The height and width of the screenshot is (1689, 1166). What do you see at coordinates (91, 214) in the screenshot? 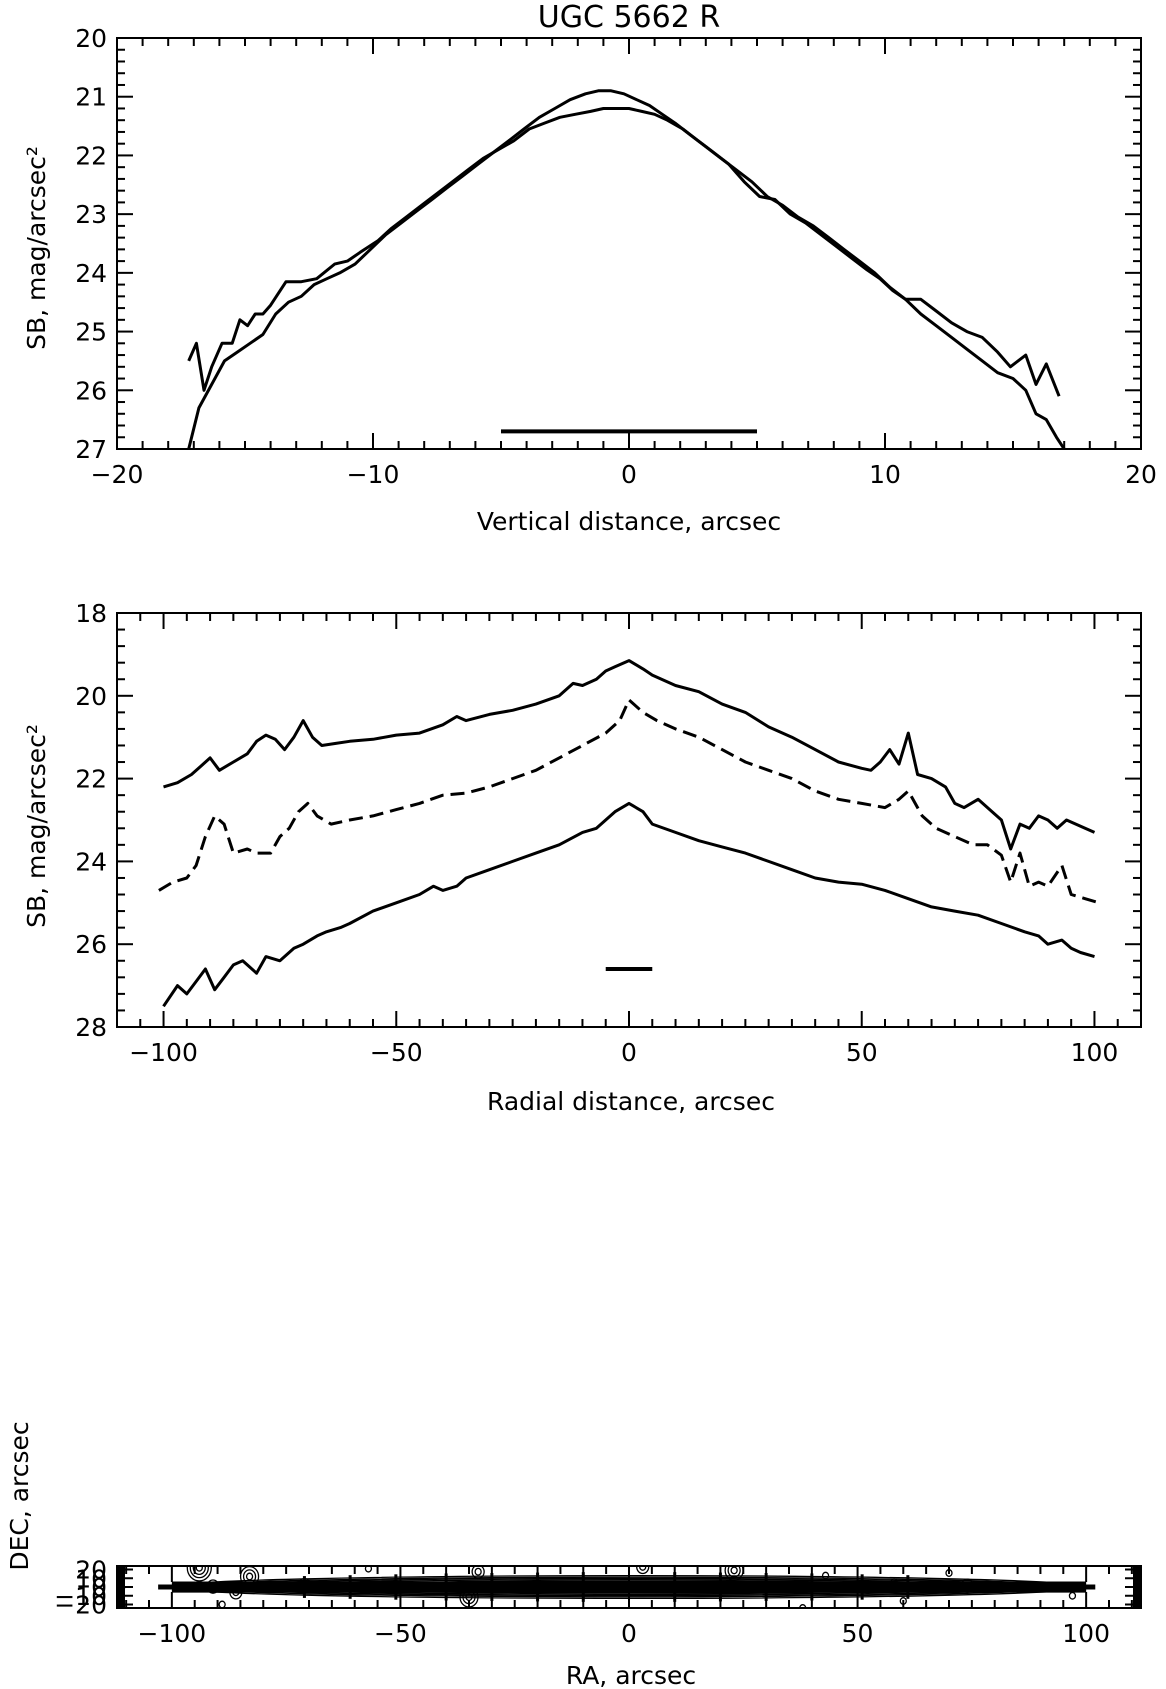
I see `y-tick-label: 23` at bounding box center [91, 214].